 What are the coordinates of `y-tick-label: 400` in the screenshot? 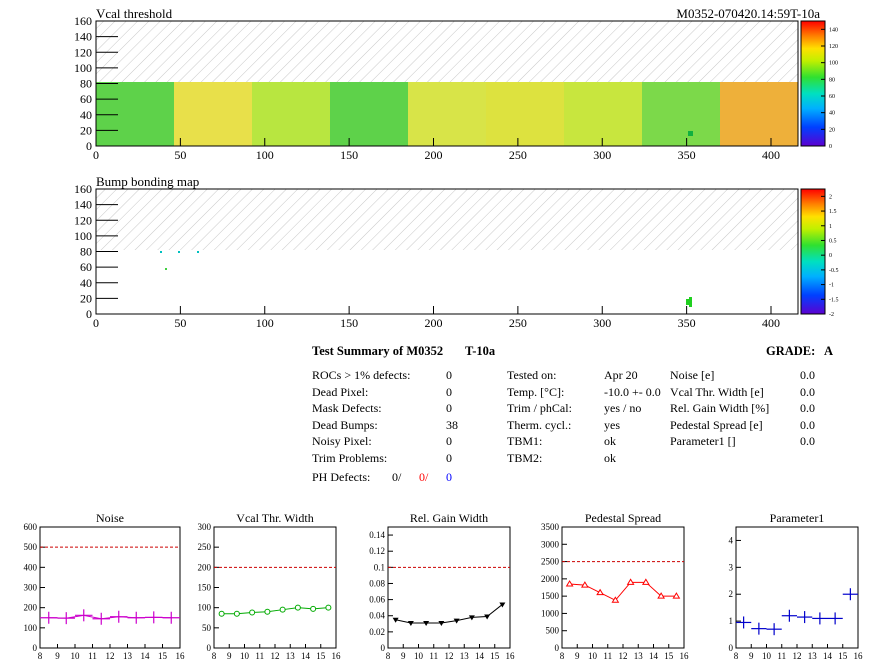 It's located at (31, 567).